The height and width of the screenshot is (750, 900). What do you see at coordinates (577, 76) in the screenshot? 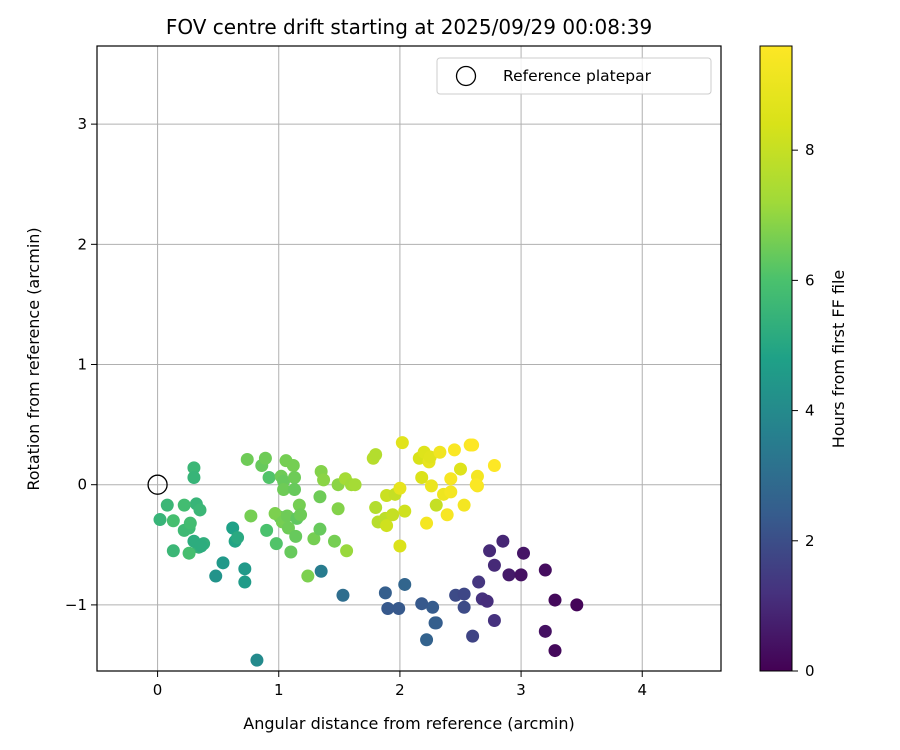
I see `legend-label-reference: Reference platepar` at bounding box center [577, 76].